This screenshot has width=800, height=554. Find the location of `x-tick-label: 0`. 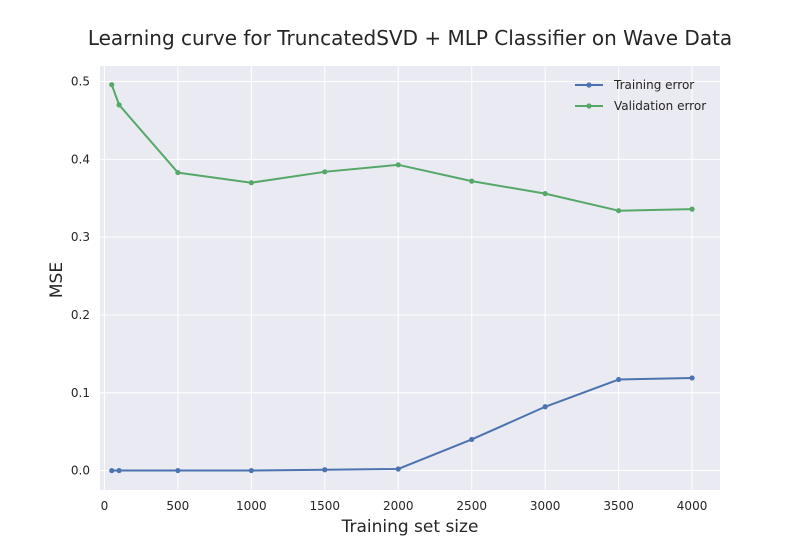

x-tick-label: 0 is located at coordinates (105, 506).